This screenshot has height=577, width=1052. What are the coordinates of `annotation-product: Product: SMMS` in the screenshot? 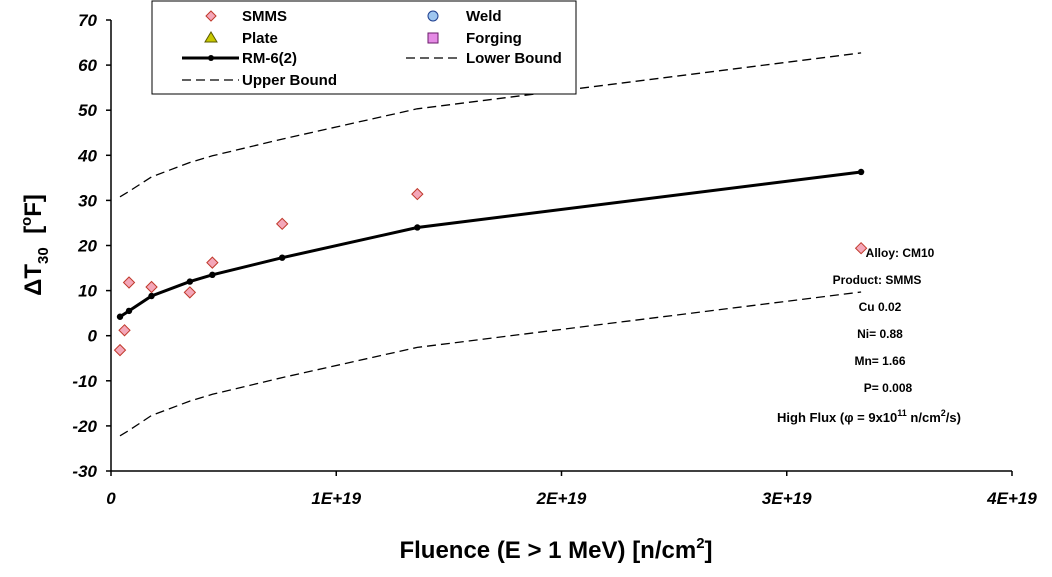 It's located at (877, 280).